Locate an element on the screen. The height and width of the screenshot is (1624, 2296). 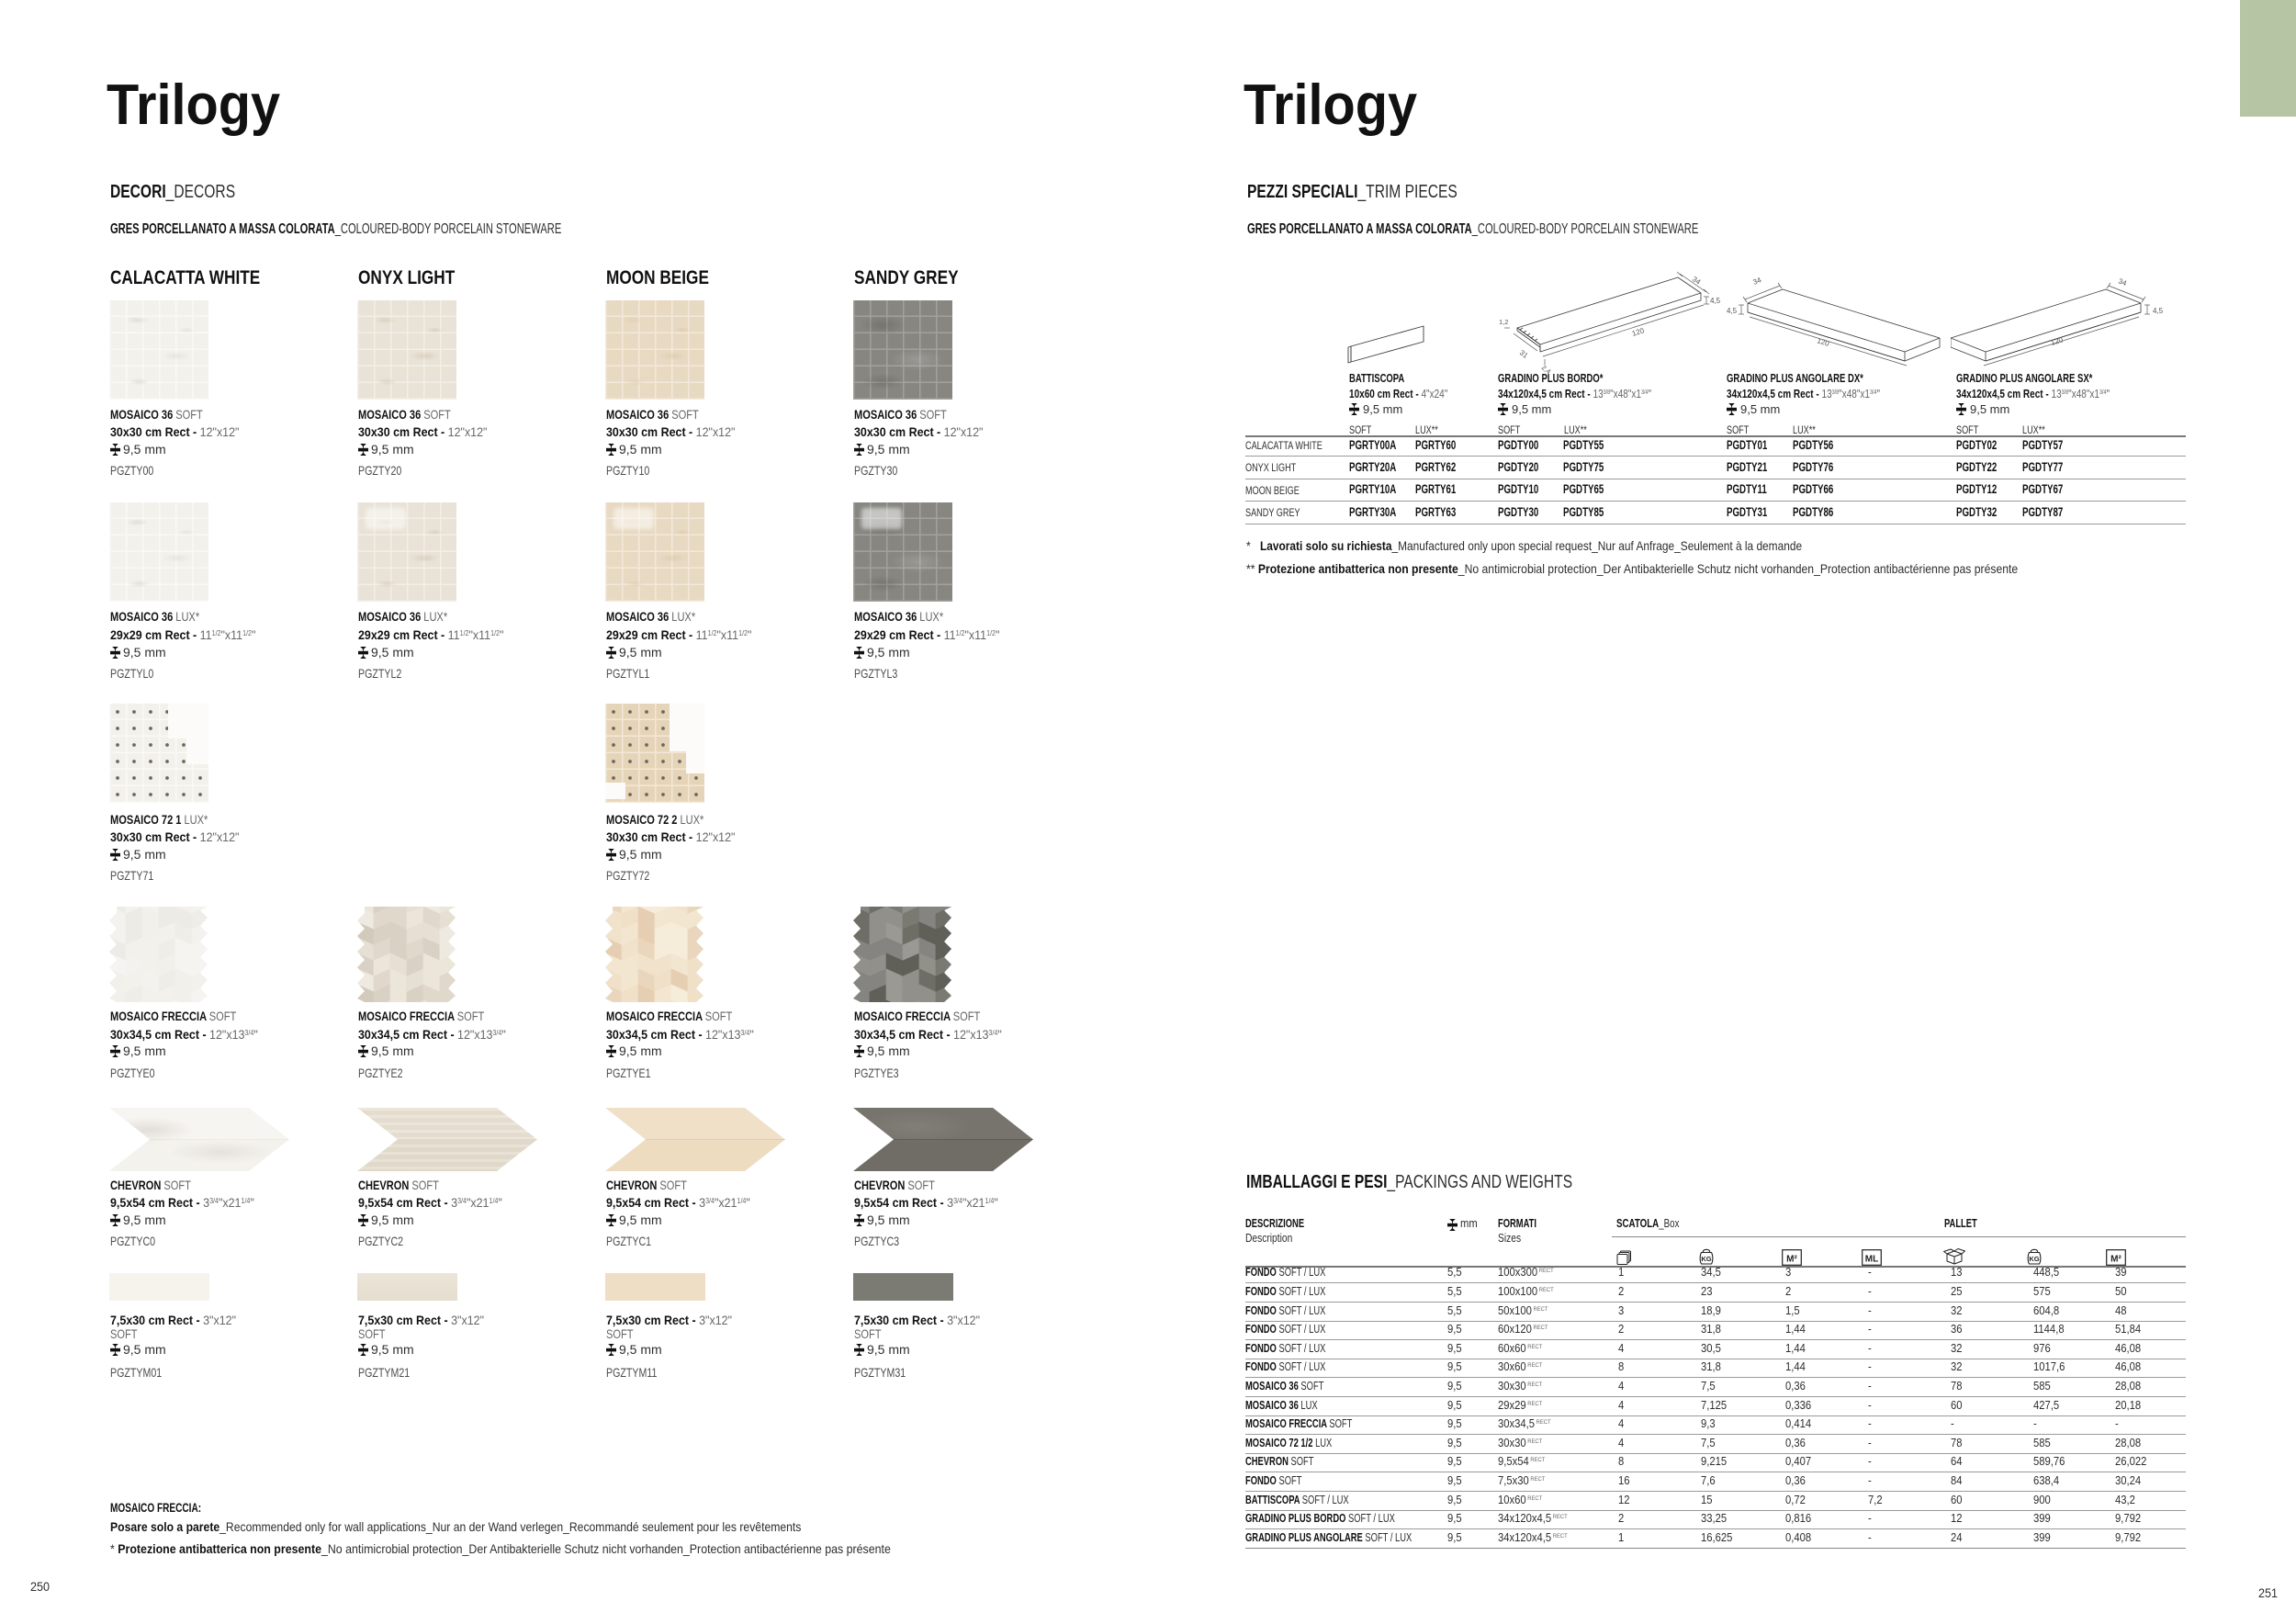
svg-text: 2,4 is located at coordinates (1546, 369).